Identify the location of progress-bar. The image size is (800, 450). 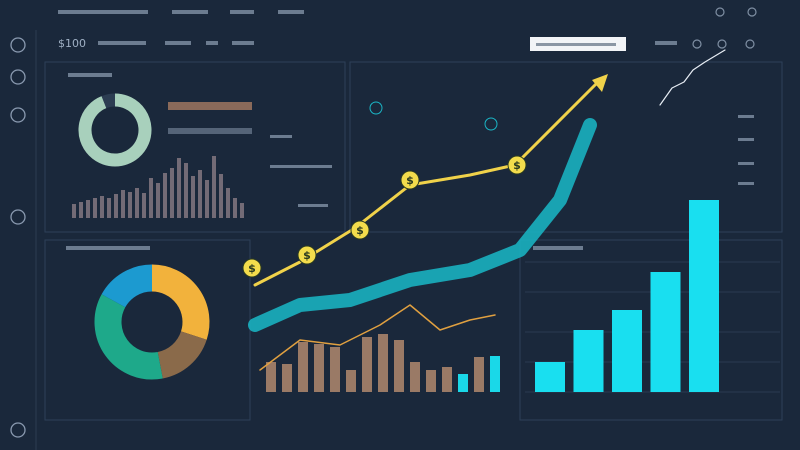
(210, 106).